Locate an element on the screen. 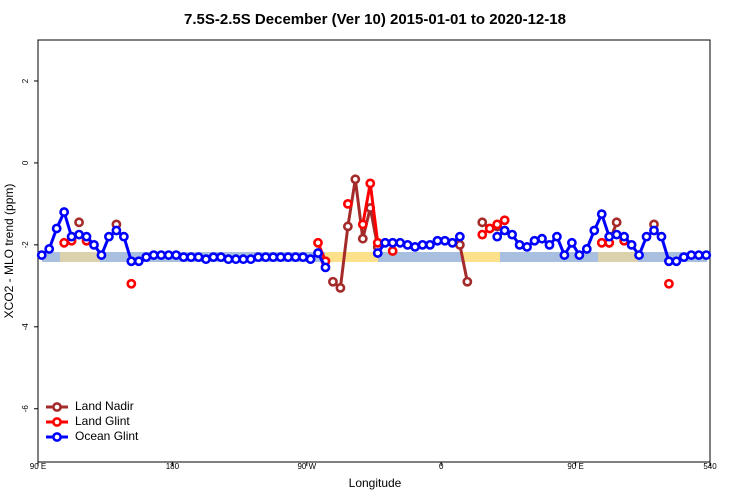 Image resolution: width=750 pixels, height=500 pixels. legend-label: Land Glint is located at coordinates (102, 421).